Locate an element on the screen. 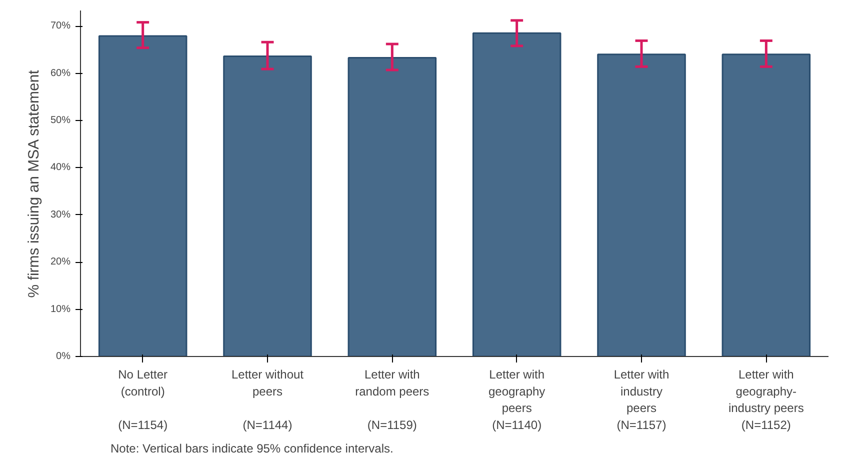 Image resolution: width=843 pixels, height=460 pixels. y-tick-label: 60% is located at coordinates (60, 73).